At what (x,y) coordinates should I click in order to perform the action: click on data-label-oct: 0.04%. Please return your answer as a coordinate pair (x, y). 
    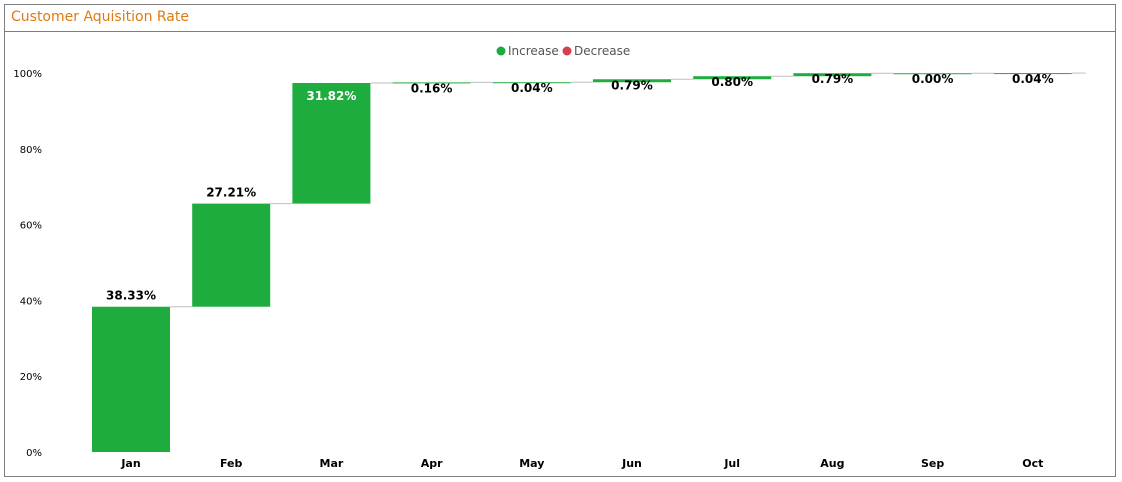
    Looking at the image, I should click on (1033, 79).